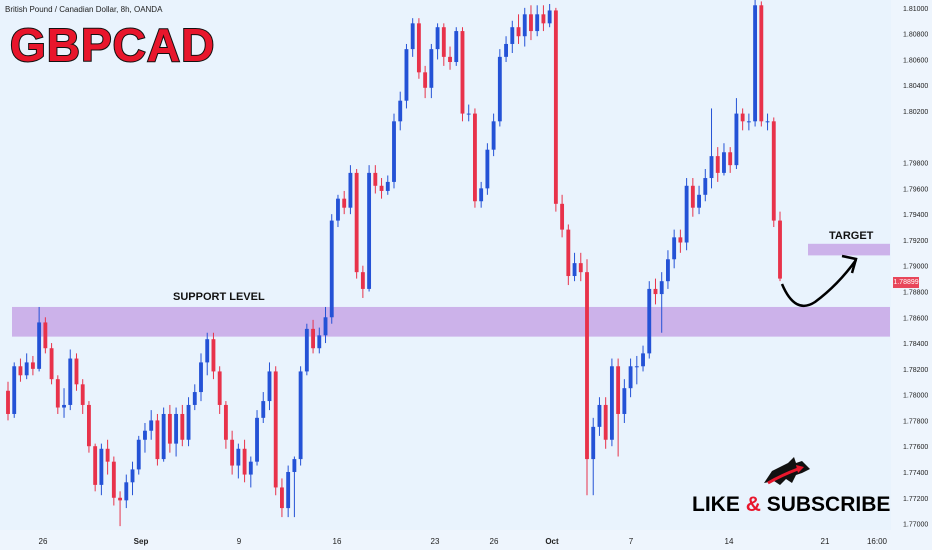 This screenshot has width=932, height=550. I want to click on y-tick-label: 1.78600, so click(915, 318).